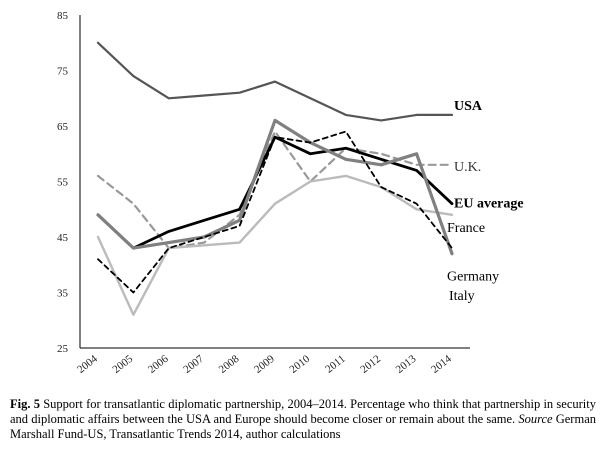 This screenshot has width=606, height=466. Describe the element at coordinates (489, 204) in the screenshot. I see `series-label: EU average` at that location.